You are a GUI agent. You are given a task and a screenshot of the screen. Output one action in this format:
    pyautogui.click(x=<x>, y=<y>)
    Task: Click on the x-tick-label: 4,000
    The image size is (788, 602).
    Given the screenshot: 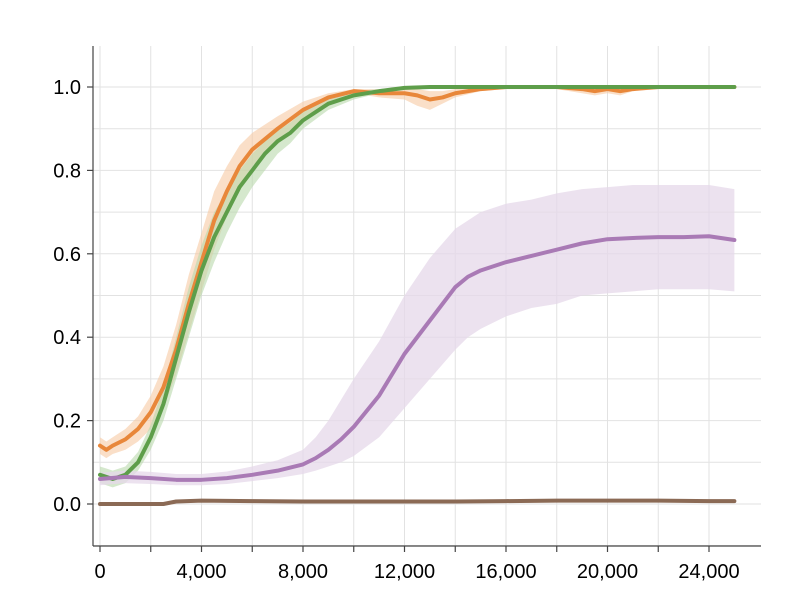 What is the action you would take?
    pyautogui.click(x=201, y=572)
    